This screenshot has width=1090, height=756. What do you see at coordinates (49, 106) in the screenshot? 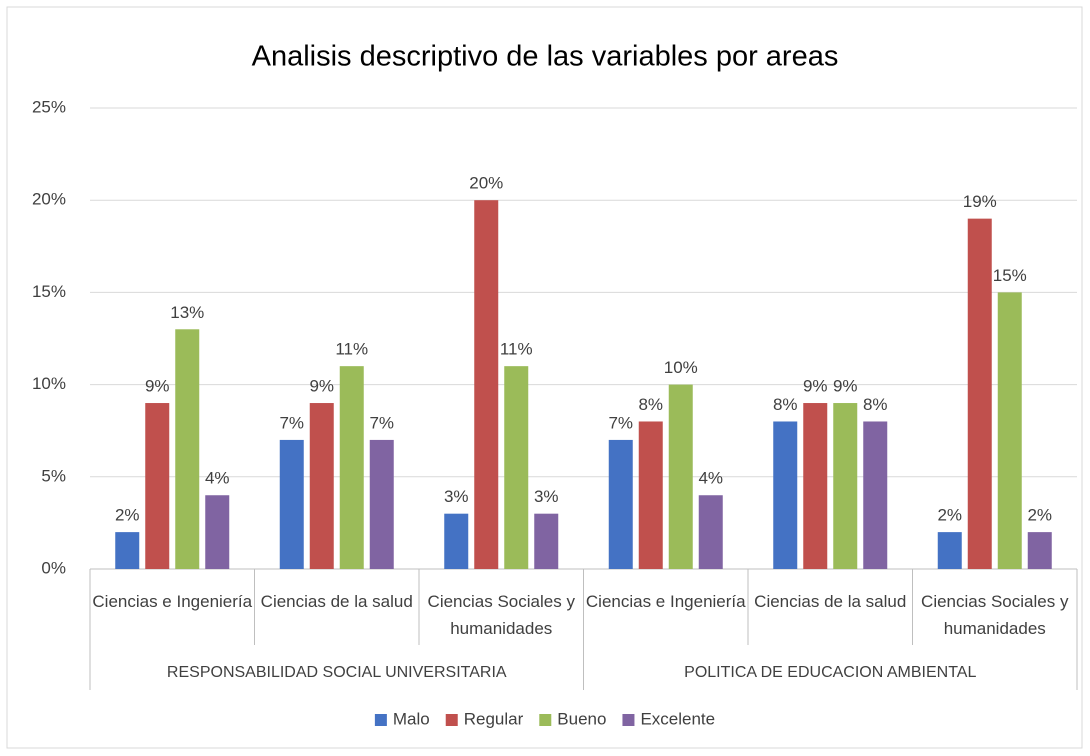
I see `y-tick-label: 25%` at bounding box center [49, 106].